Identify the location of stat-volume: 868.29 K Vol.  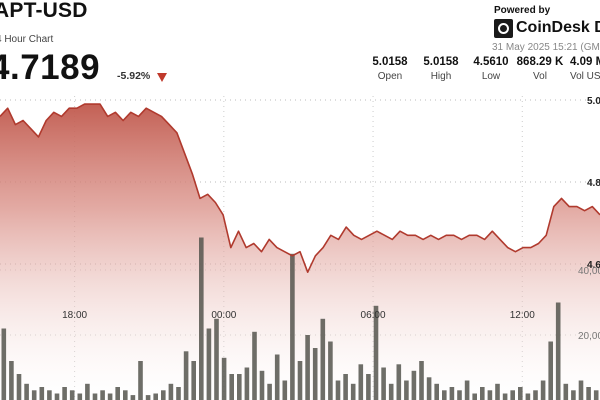
(540, 69).